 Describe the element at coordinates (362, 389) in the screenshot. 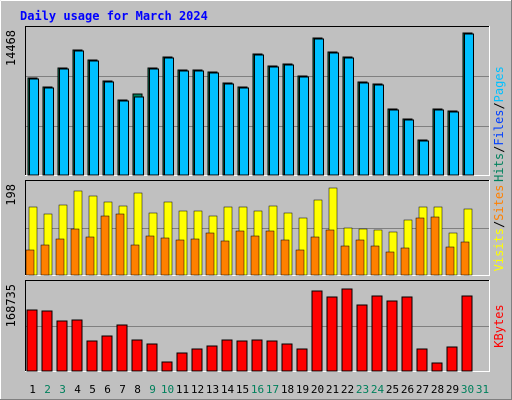

I see `x-label-day-23: 23` at that location.